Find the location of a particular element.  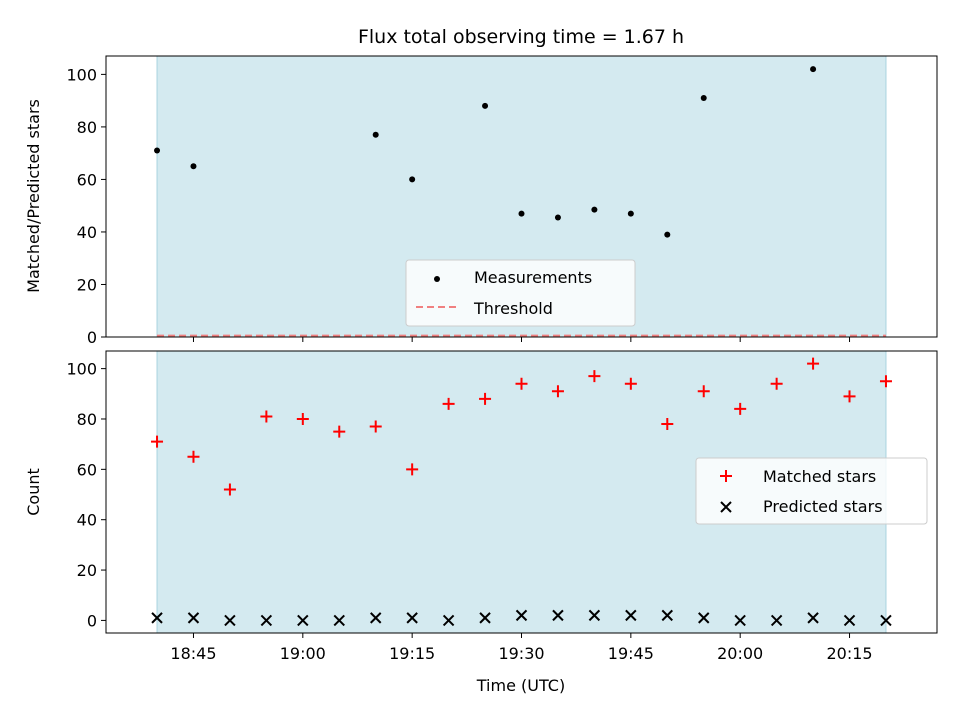

legend-measurements-marker is located at coordinates (437, 279).